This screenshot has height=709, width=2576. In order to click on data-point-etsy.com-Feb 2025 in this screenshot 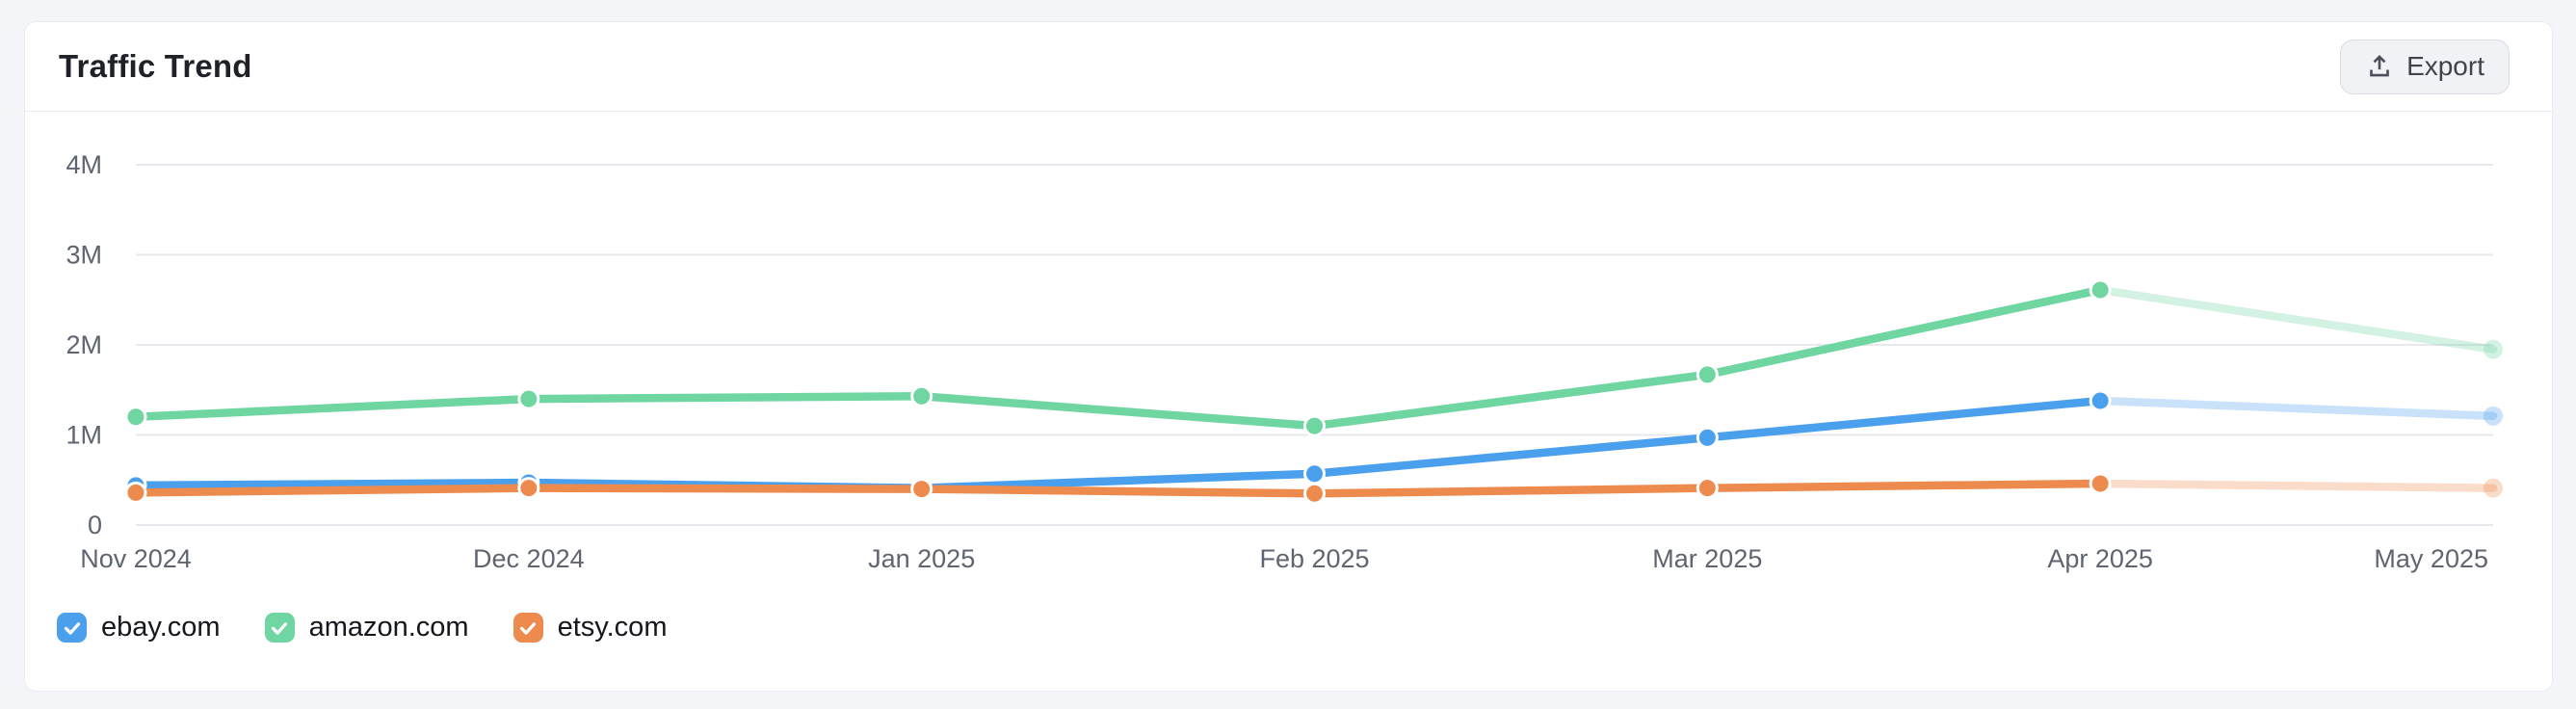, I will do `click(1315, 493)`.